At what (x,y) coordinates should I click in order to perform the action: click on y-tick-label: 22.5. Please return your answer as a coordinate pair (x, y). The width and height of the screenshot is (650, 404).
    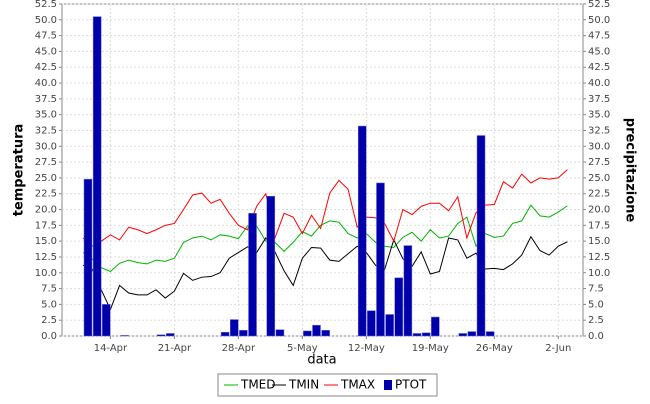
    Looking at the image, I should click on (46, 194).